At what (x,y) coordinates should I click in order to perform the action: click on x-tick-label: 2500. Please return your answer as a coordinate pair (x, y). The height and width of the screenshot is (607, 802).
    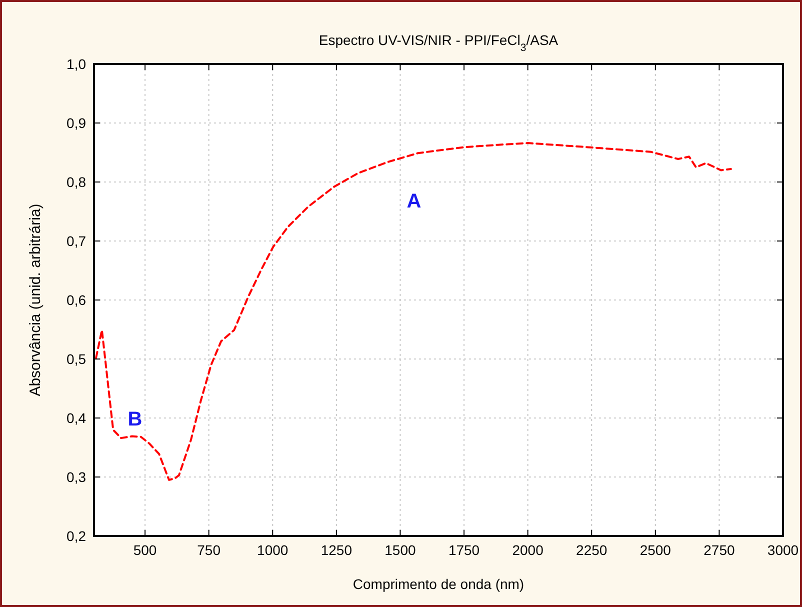
    Looking at the image, I should click on (656, 550).